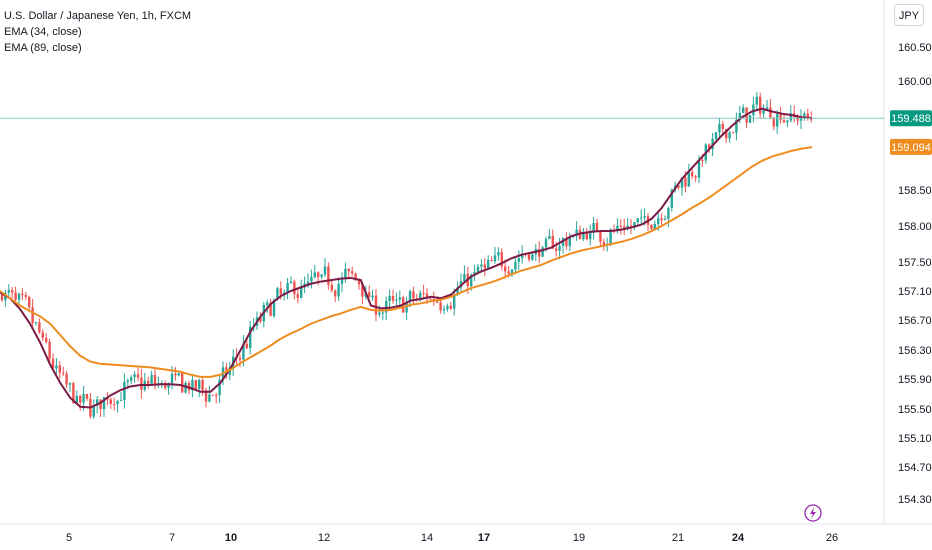 This screenshot has width=932, height=550. Describe the element at coordinates (911, 119) in the screenshot. I see `last-price-label: 159.488` at that location.